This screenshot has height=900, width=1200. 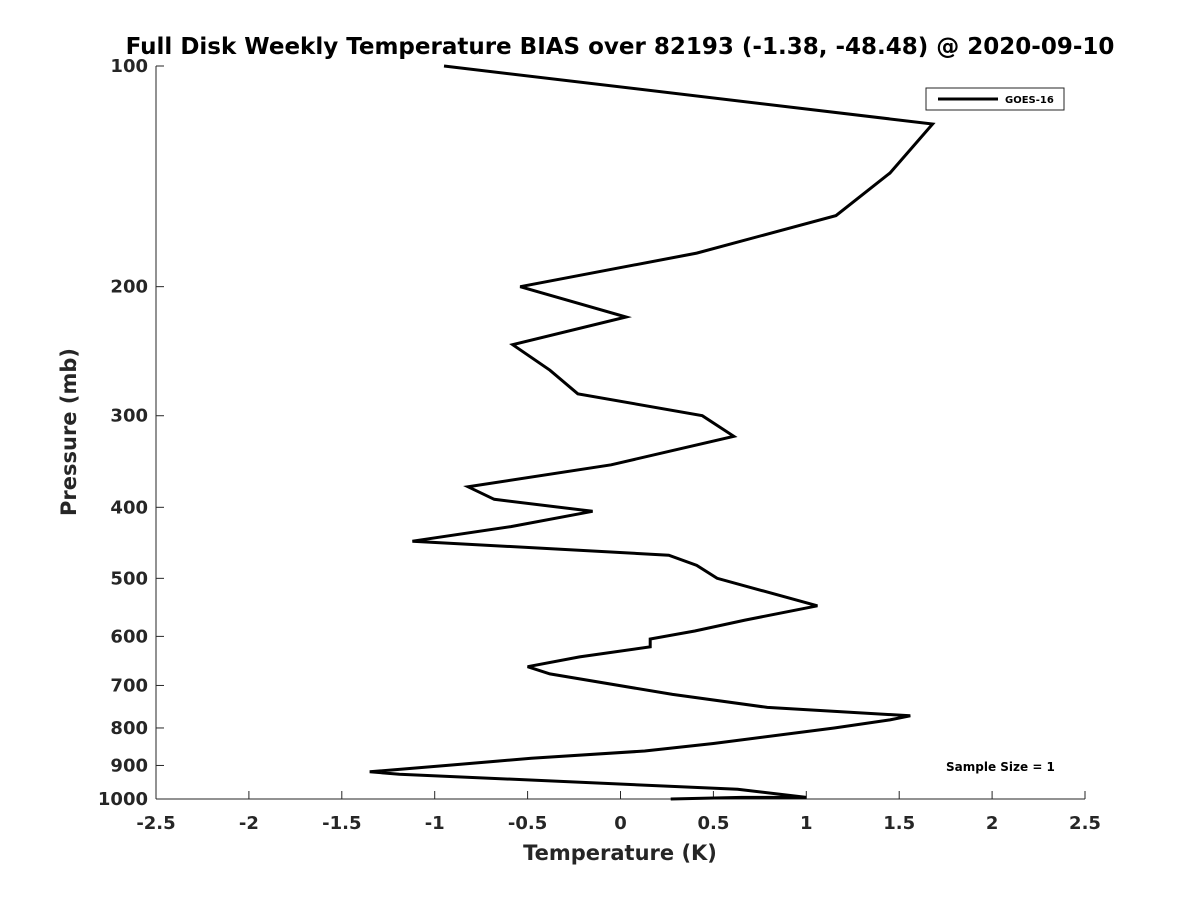 What do you see at coordinates (129, 578) in the screenshot?
I see `y-tick-label: 500` at bounding box center [129, 578].